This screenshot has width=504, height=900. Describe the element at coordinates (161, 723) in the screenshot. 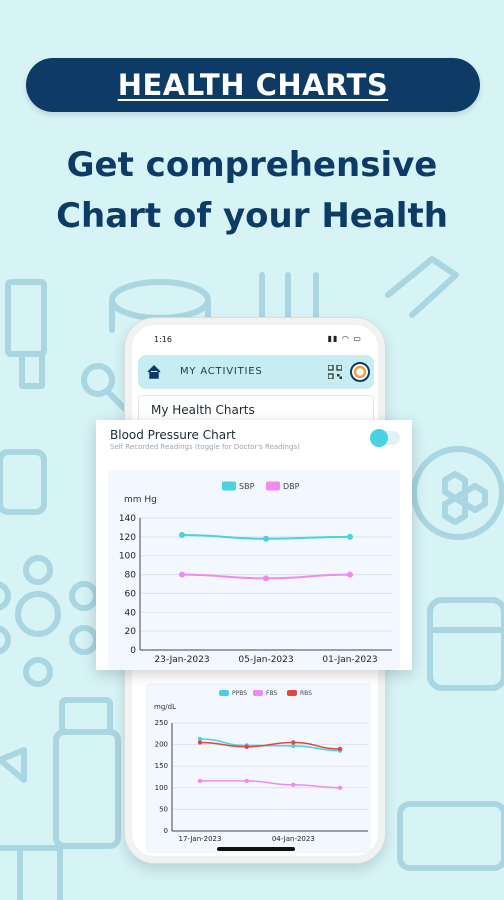

I see `y-tick-label: 250` at that location.